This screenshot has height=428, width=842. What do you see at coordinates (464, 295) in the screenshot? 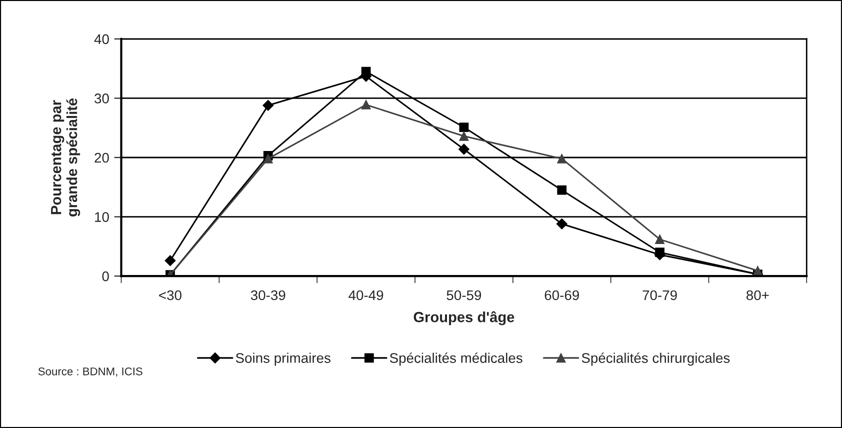
I see `x-tick-label: 50-59` at bounding box center [464, 295].